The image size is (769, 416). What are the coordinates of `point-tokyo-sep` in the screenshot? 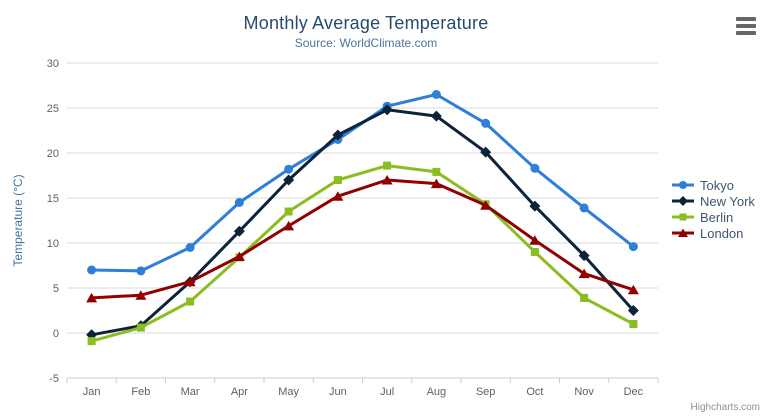 It's located at (486, 123).